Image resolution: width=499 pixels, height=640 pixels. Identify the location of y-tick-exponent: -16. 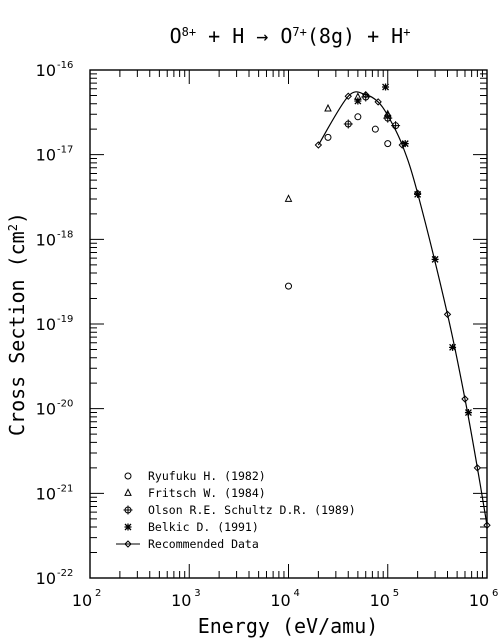
(65, 65).